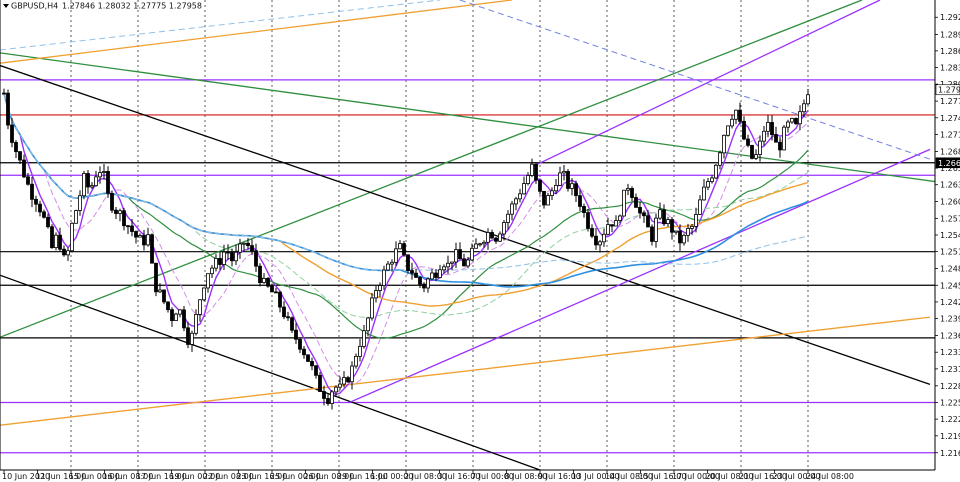 Image resolution: width=960 pixels, height=482 pixels. Describe the element at coordinates (950, 235) in the screenshot. I see `price-tick-label: 1.25430` at that location.